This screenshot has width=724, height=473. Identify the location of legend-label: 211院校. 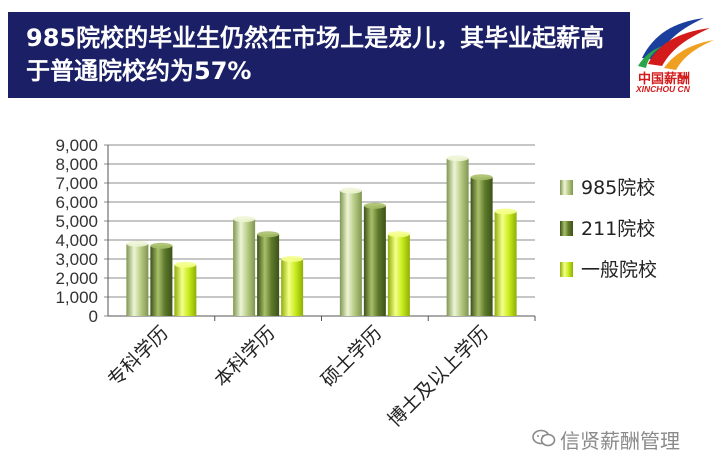
(618, 229).